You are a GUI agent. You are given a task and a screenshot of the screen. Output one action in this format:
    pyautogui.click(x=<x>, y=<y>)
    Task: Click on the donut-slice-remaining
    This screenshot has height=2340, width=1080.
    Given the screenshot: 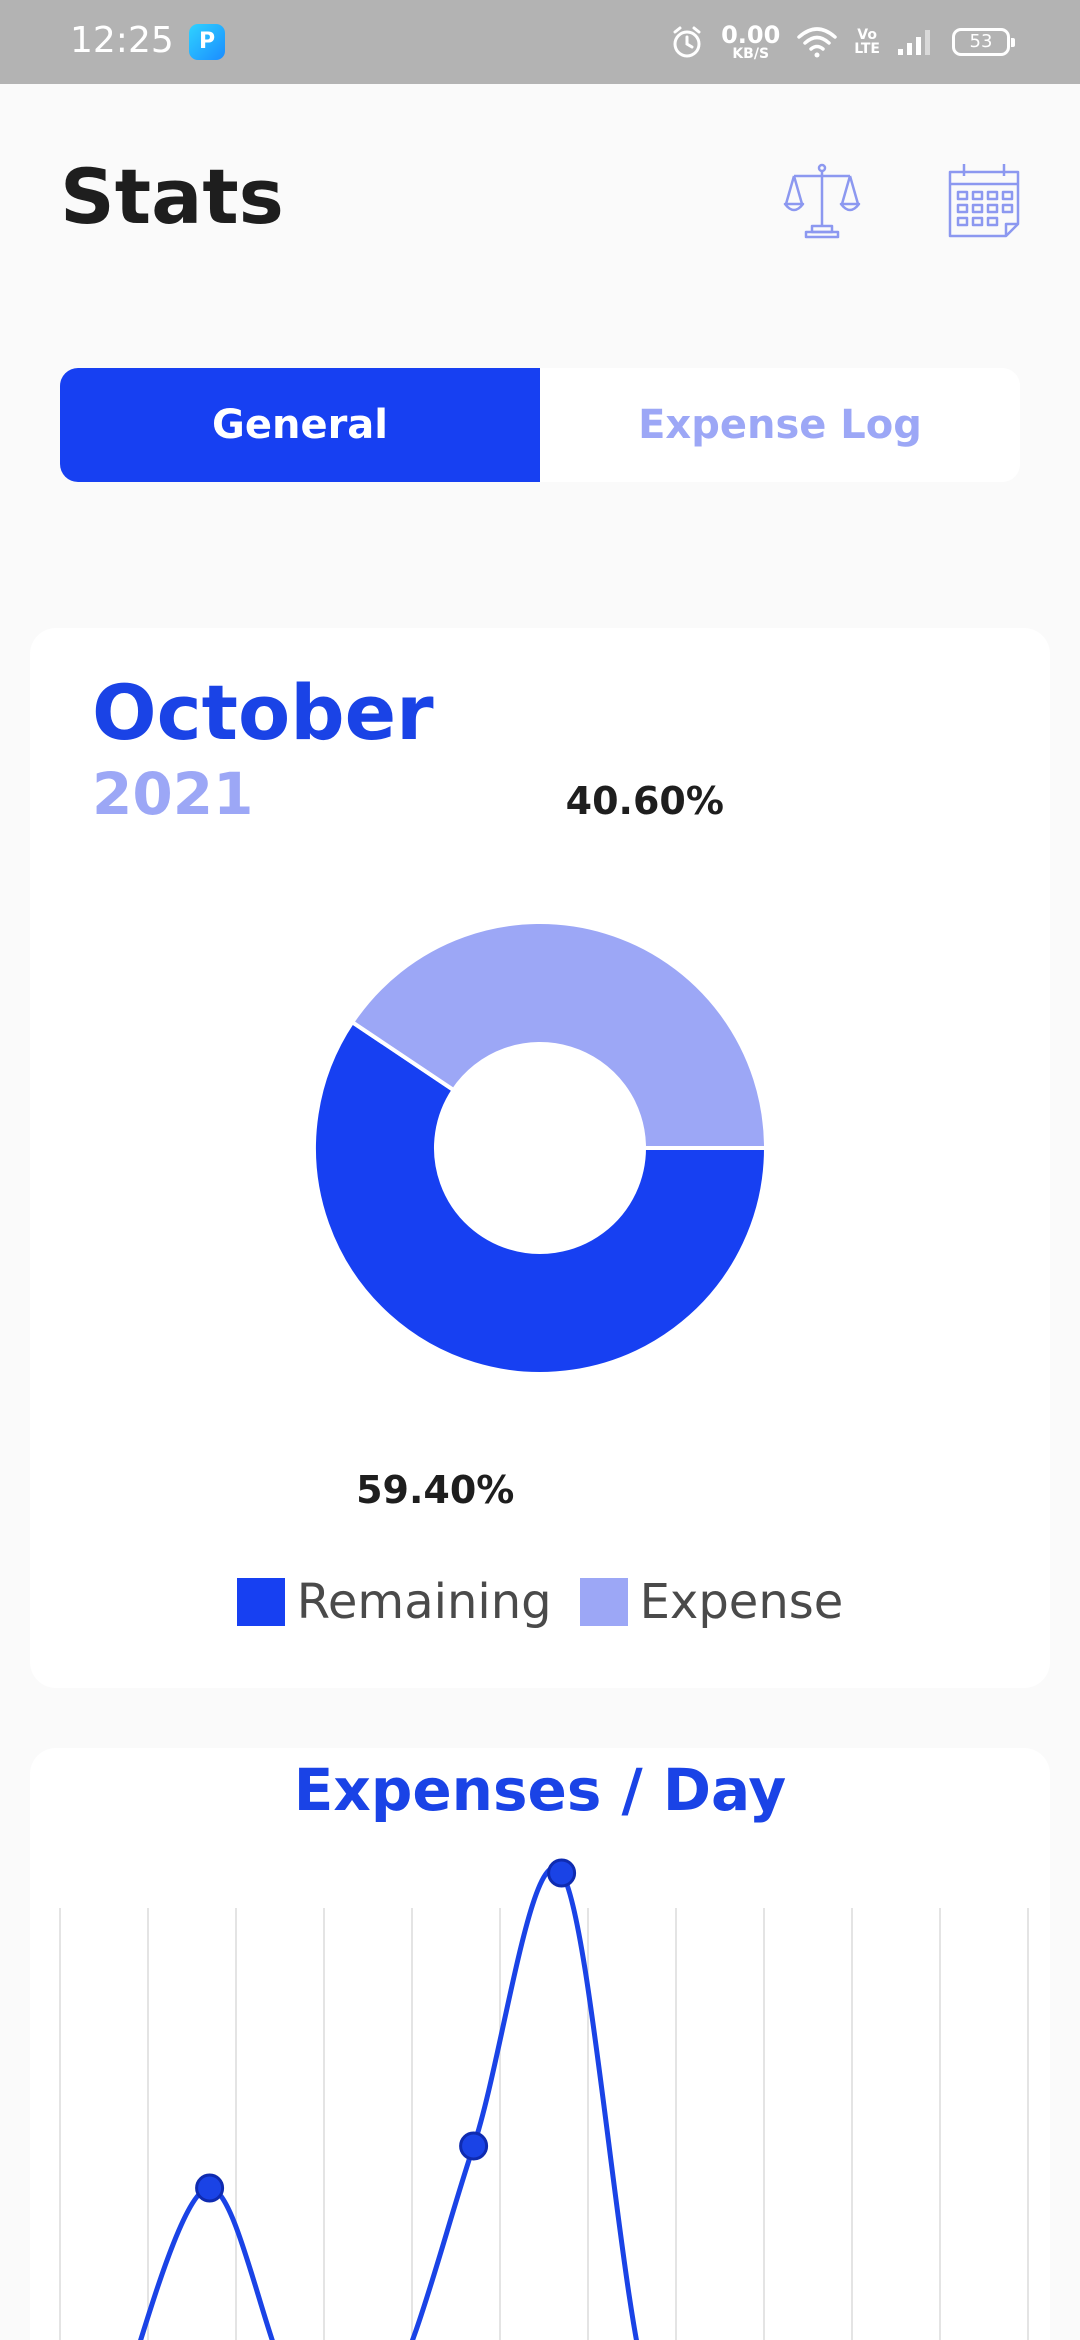 What is the action you would take?
    pyautogui.click(x=540, y=1197)
    